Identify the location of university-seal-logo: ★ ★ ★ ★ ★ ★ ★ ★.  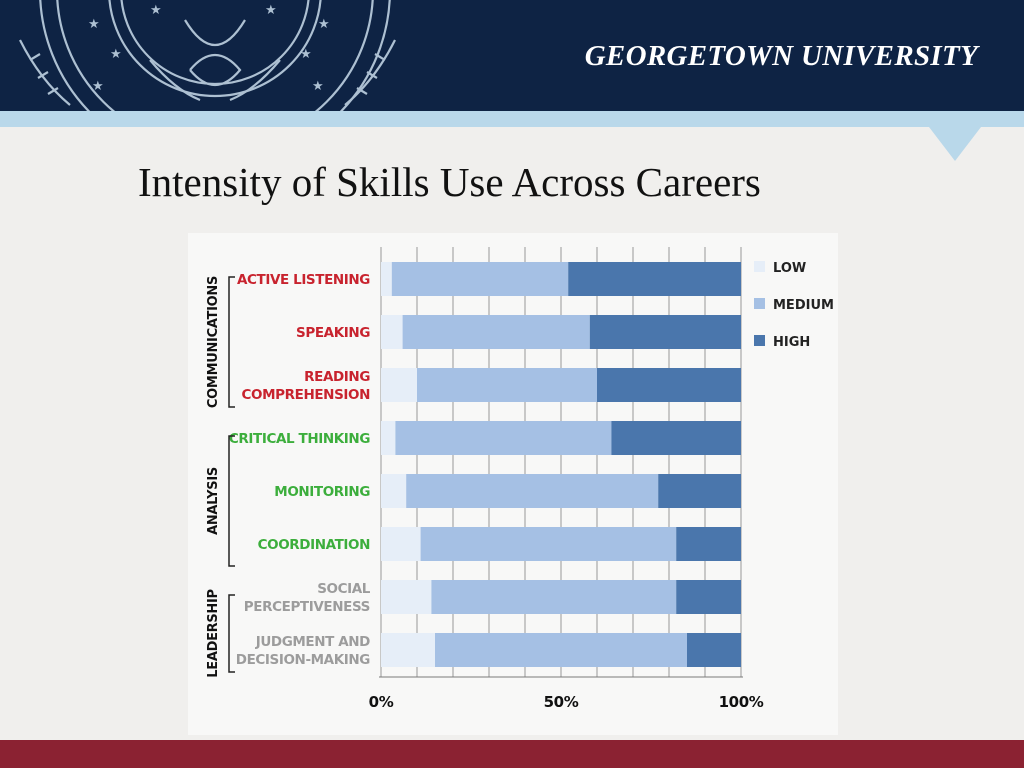
(207, 55).